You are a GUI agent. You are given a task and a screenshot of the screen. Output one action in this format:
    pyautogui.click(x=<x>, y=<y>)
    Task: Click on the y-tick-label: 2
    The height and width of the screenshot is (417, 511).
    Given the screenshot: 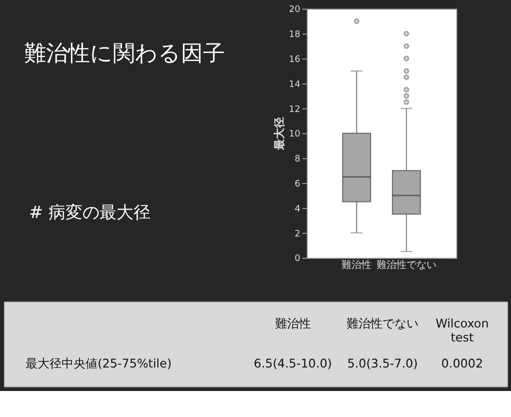 What is the action you would take?
    pyautogui.click(x=297, y=234)
    